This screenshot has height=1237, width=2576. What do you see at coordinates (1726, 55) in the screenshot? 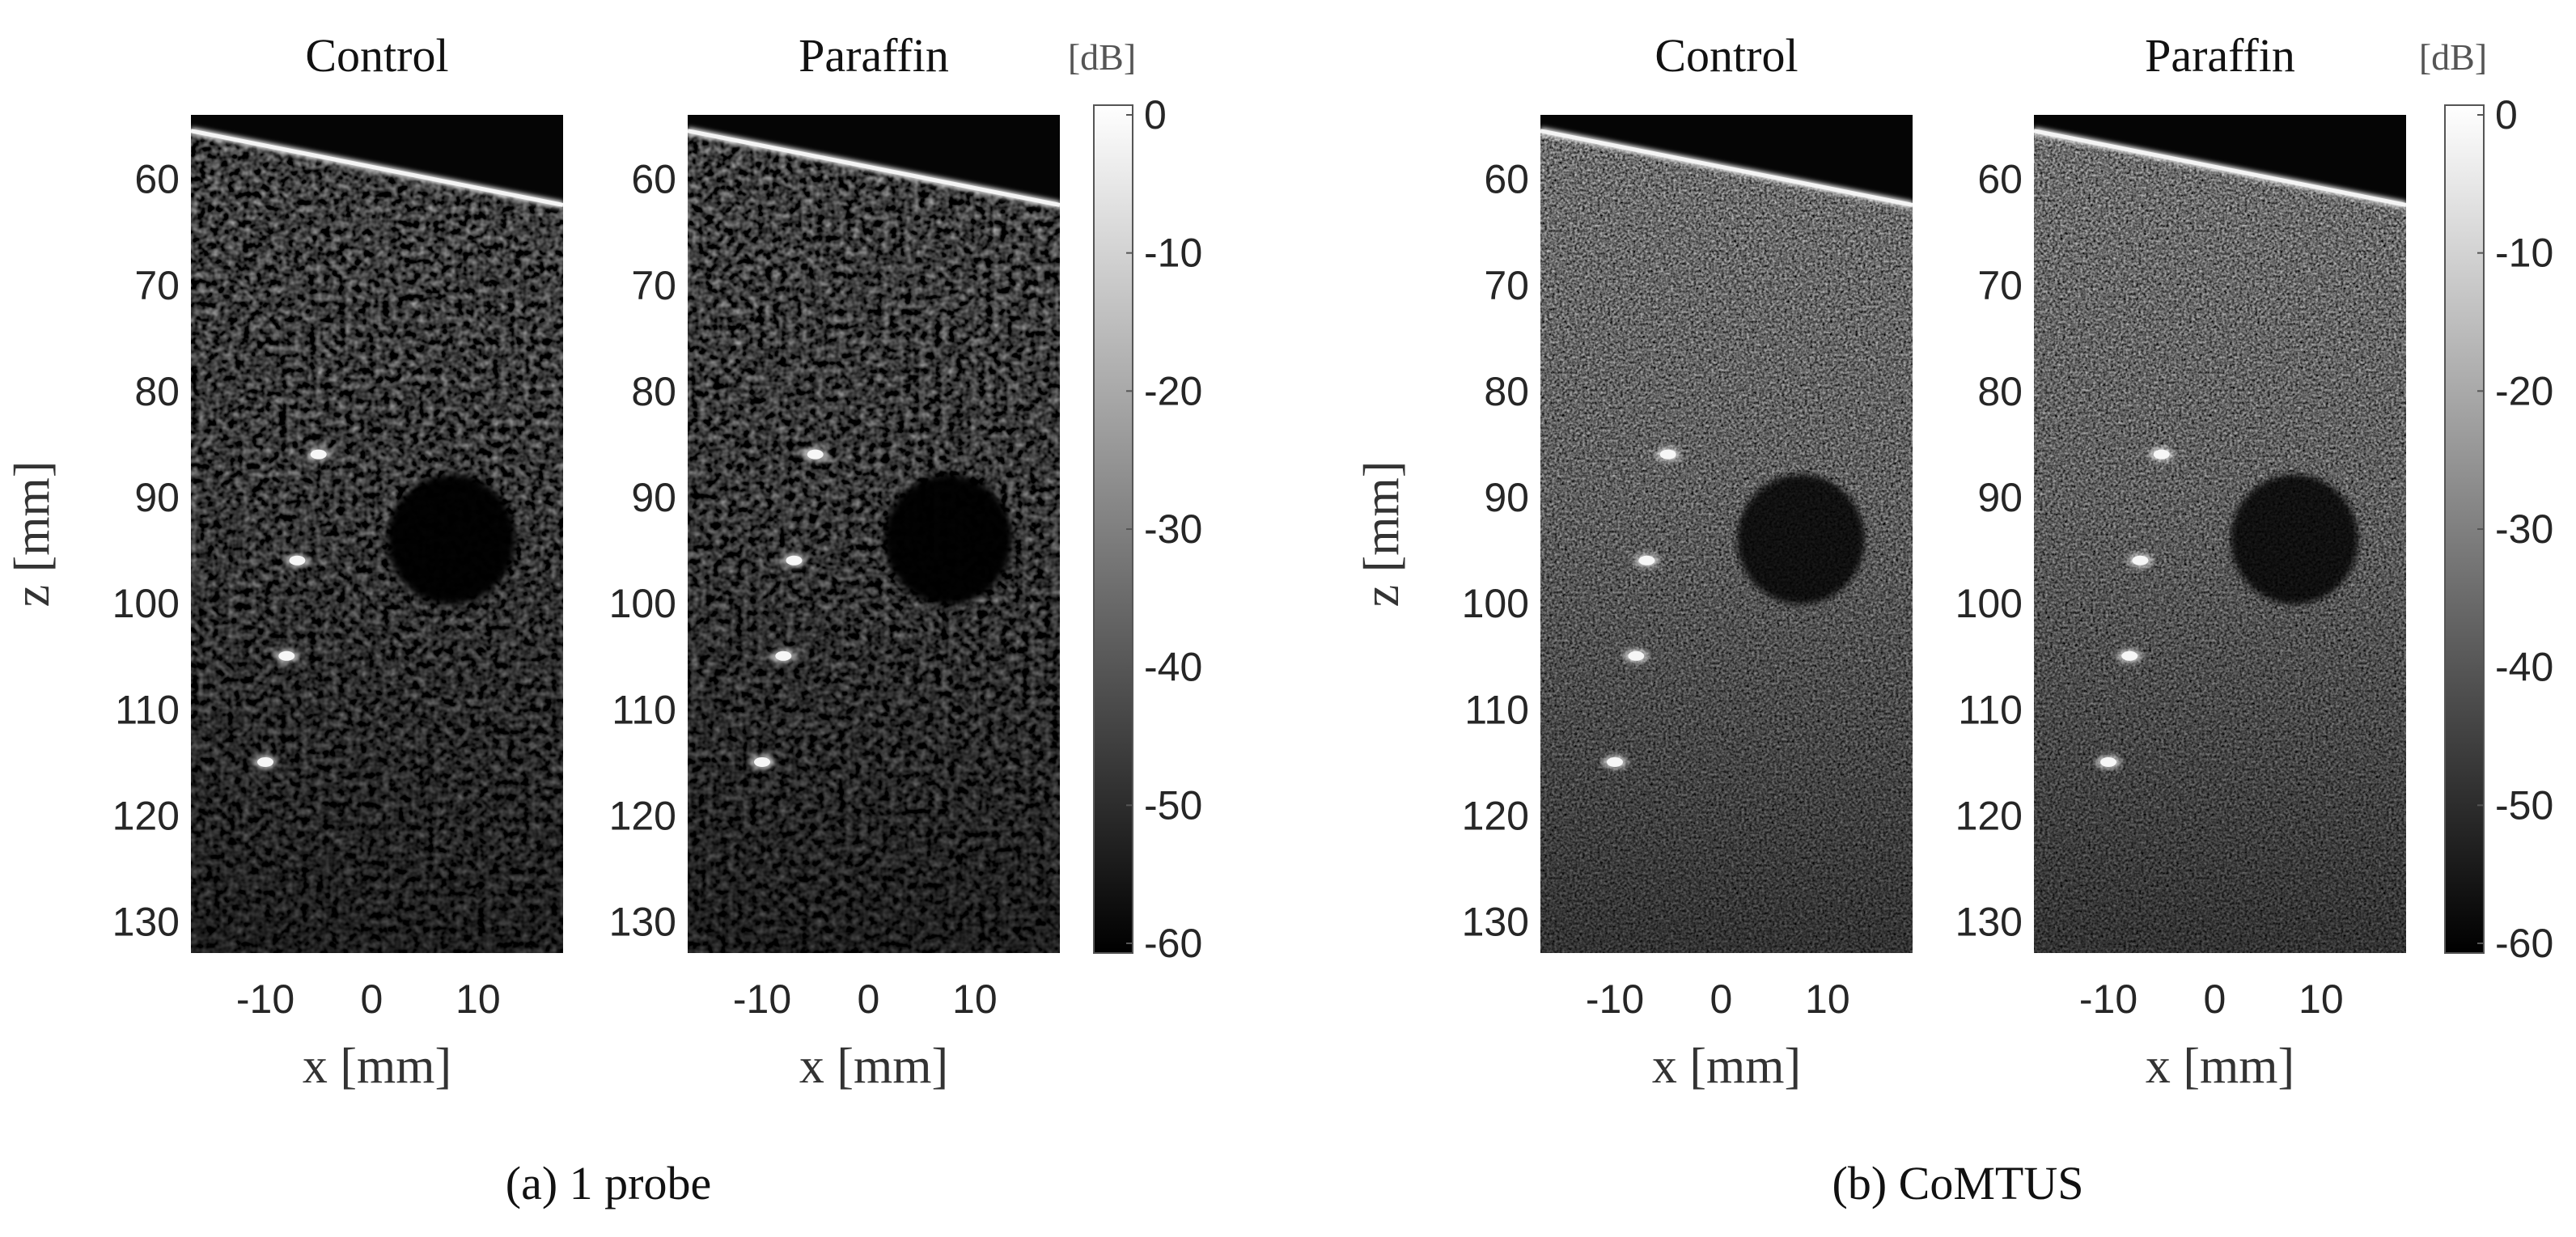
I see `panel-title: Control` at bounding box center [1726, 55].